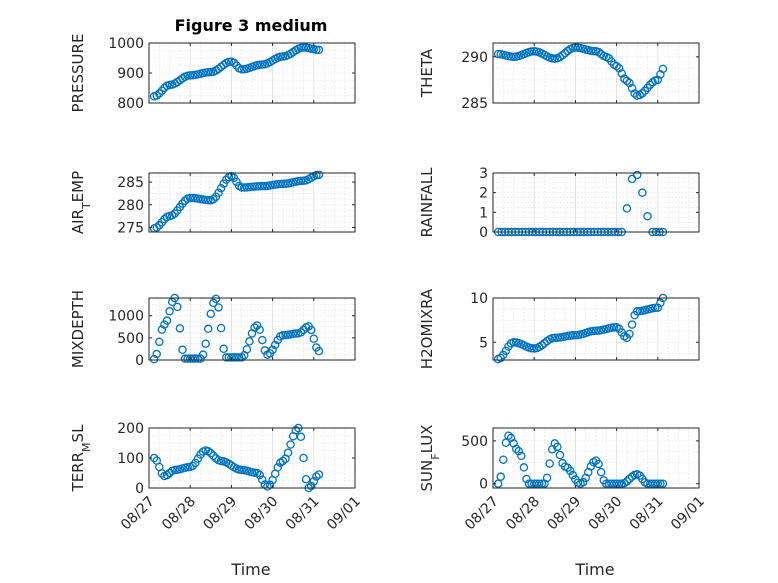 This screenshot has height=583, width=778. Describe the element at coordinates (138, 514) in the screenshot. I see `panel-terr-msl-xtick-label: 08/27` at that location.